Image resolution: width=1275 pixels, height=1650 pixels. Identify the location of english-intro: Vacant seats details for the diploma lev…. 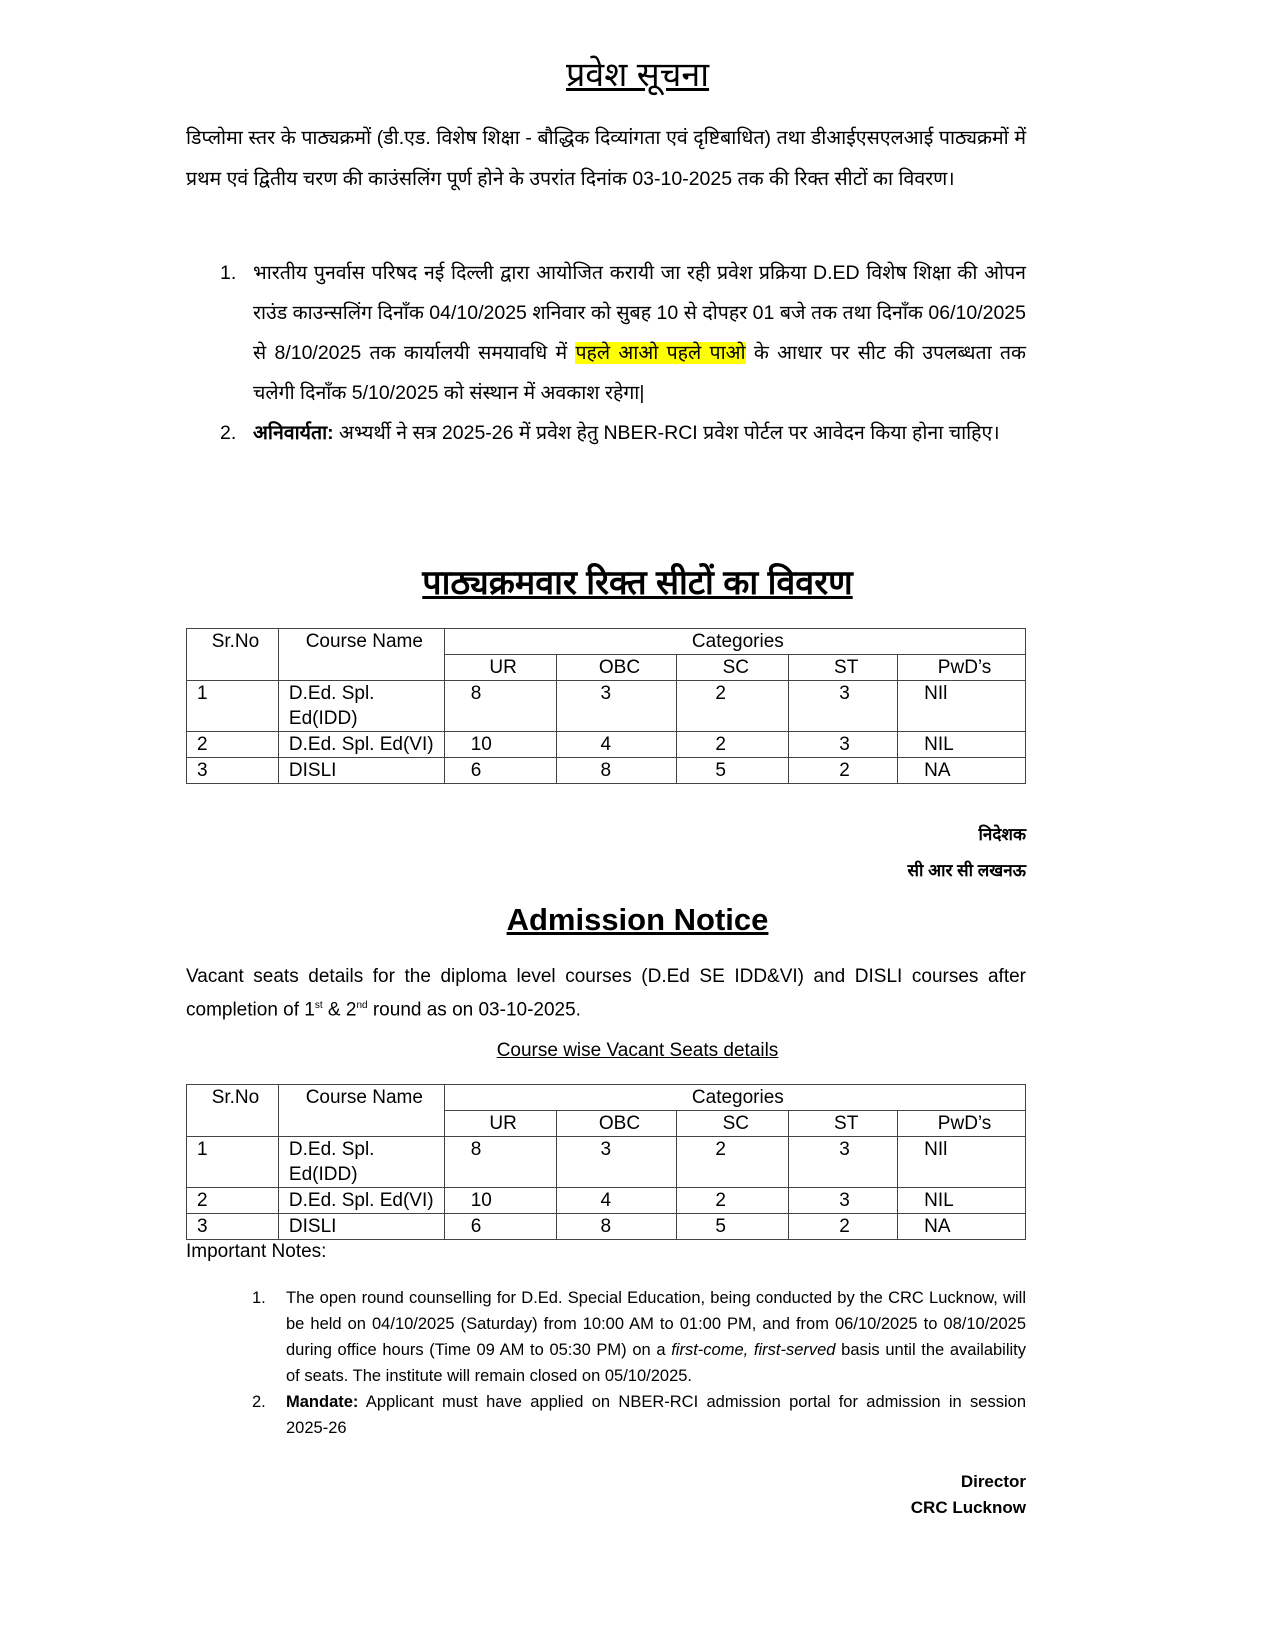
(606, 993).